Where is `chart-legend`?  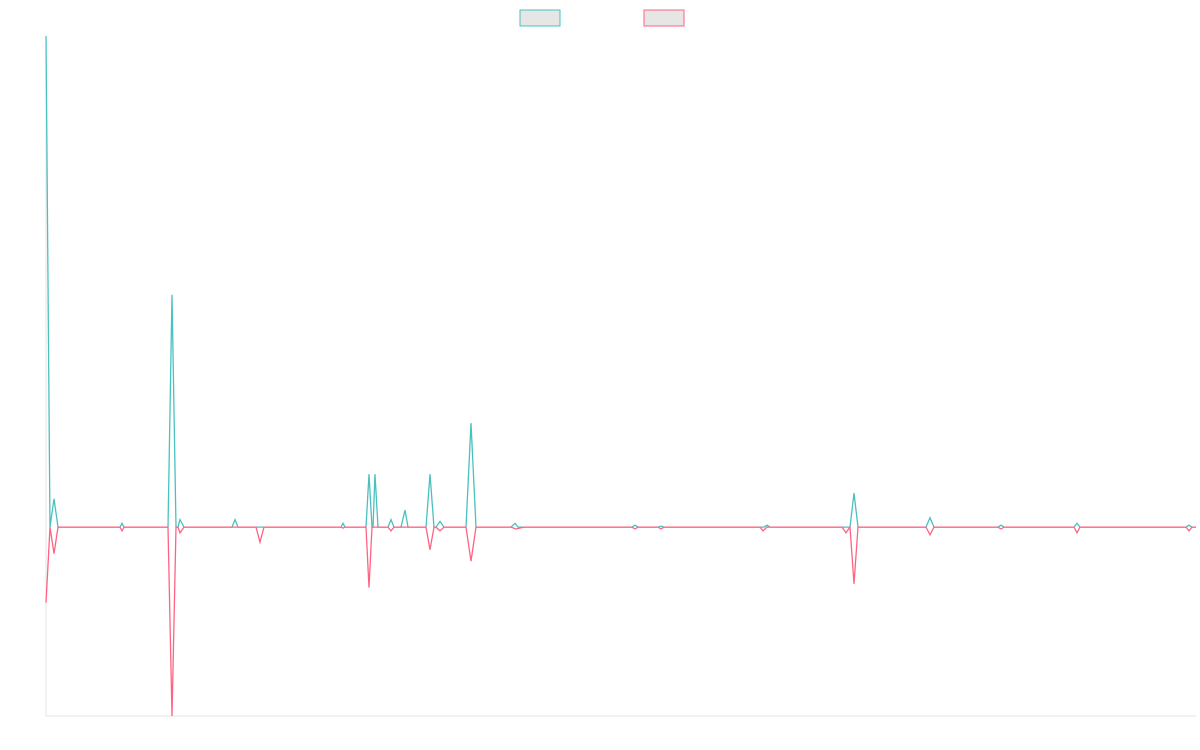
chart-legend is located at coordinates (602, 18).